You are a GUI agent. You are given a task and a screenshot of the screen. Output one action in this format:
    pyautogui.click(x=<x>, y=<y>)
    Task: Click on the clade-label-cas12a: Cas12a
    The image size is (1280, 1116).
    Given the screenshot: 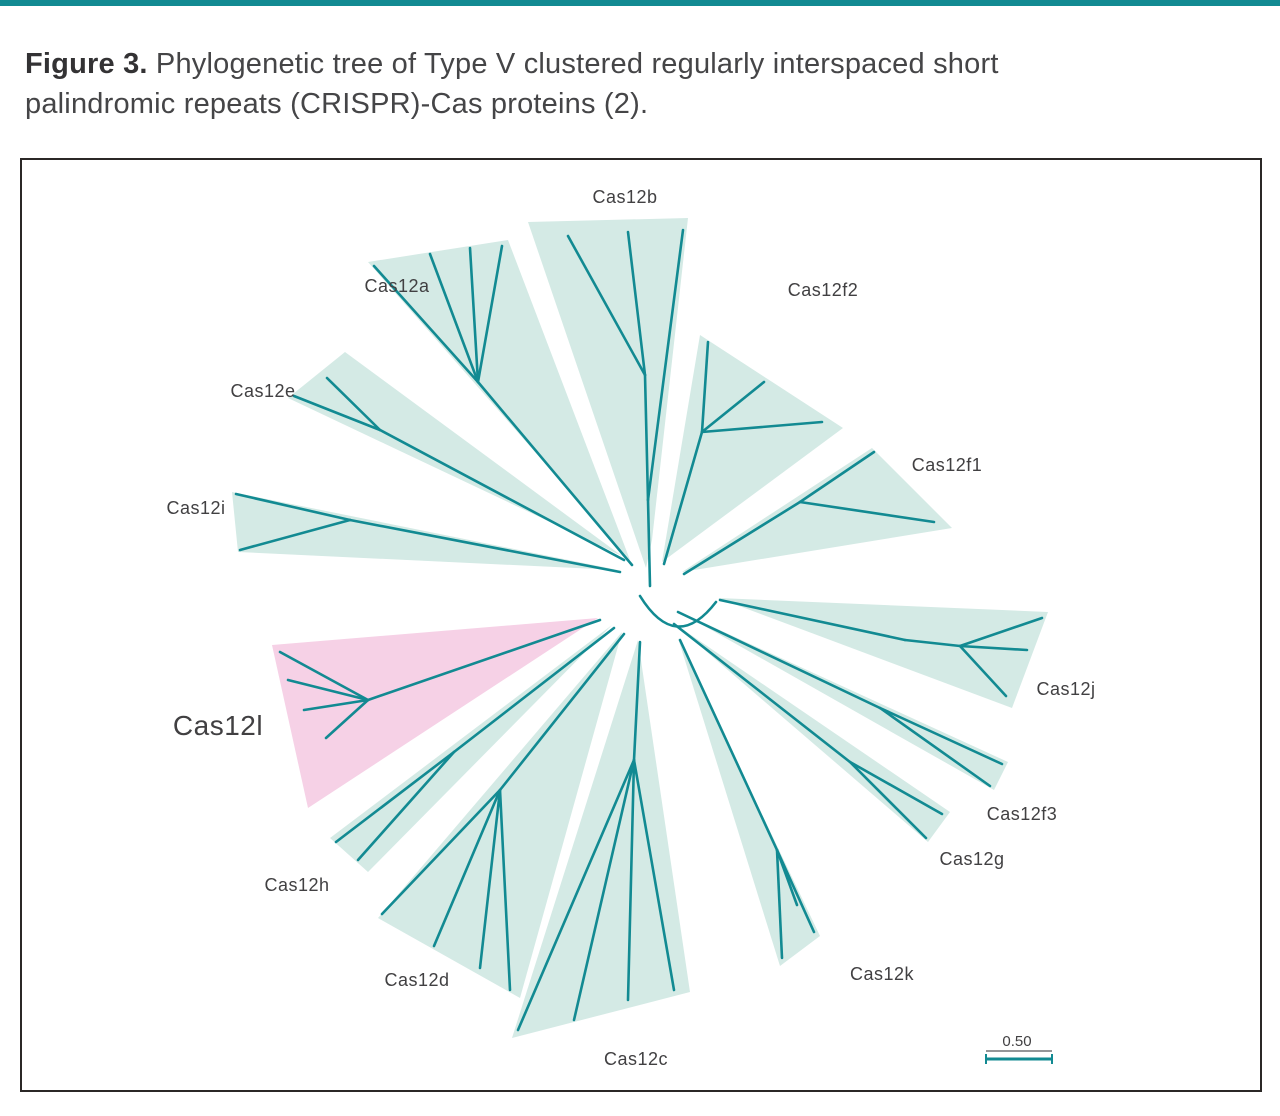 What is the action you would take?
    pyautogui.click(x=397, y=286)
    